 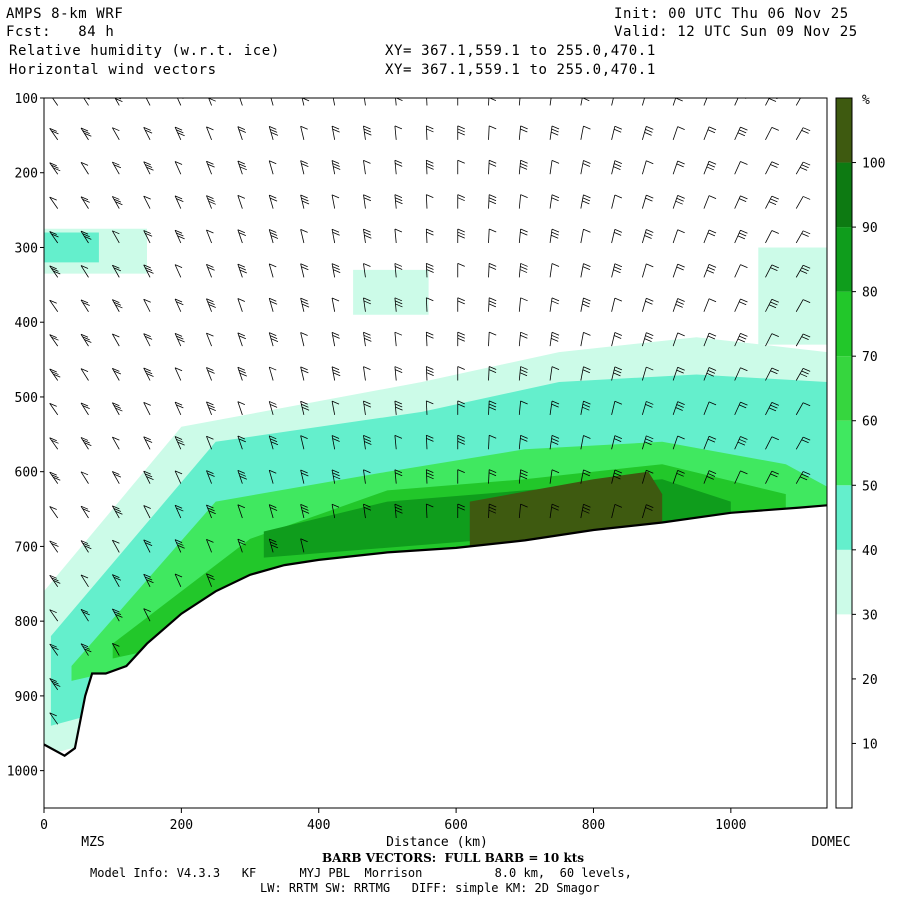 What do you see at coordinates (730, 825) in the screenshot?
I see `x-tick-label: 1000` at bounding box center [730, 825].